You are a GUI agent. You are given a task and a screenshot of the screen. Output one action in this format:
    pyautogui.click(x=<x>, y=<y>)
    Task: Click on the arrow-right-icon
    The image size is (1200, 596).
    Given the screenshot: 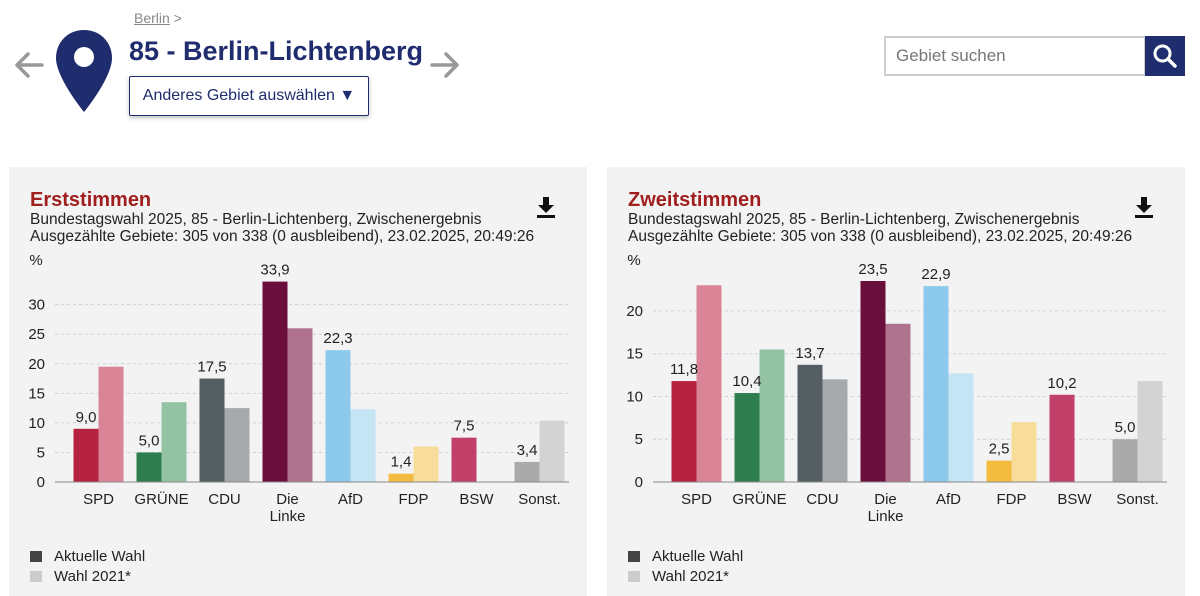 What is the action you would take?
    pyautogui.click(x=445, y=65)
    